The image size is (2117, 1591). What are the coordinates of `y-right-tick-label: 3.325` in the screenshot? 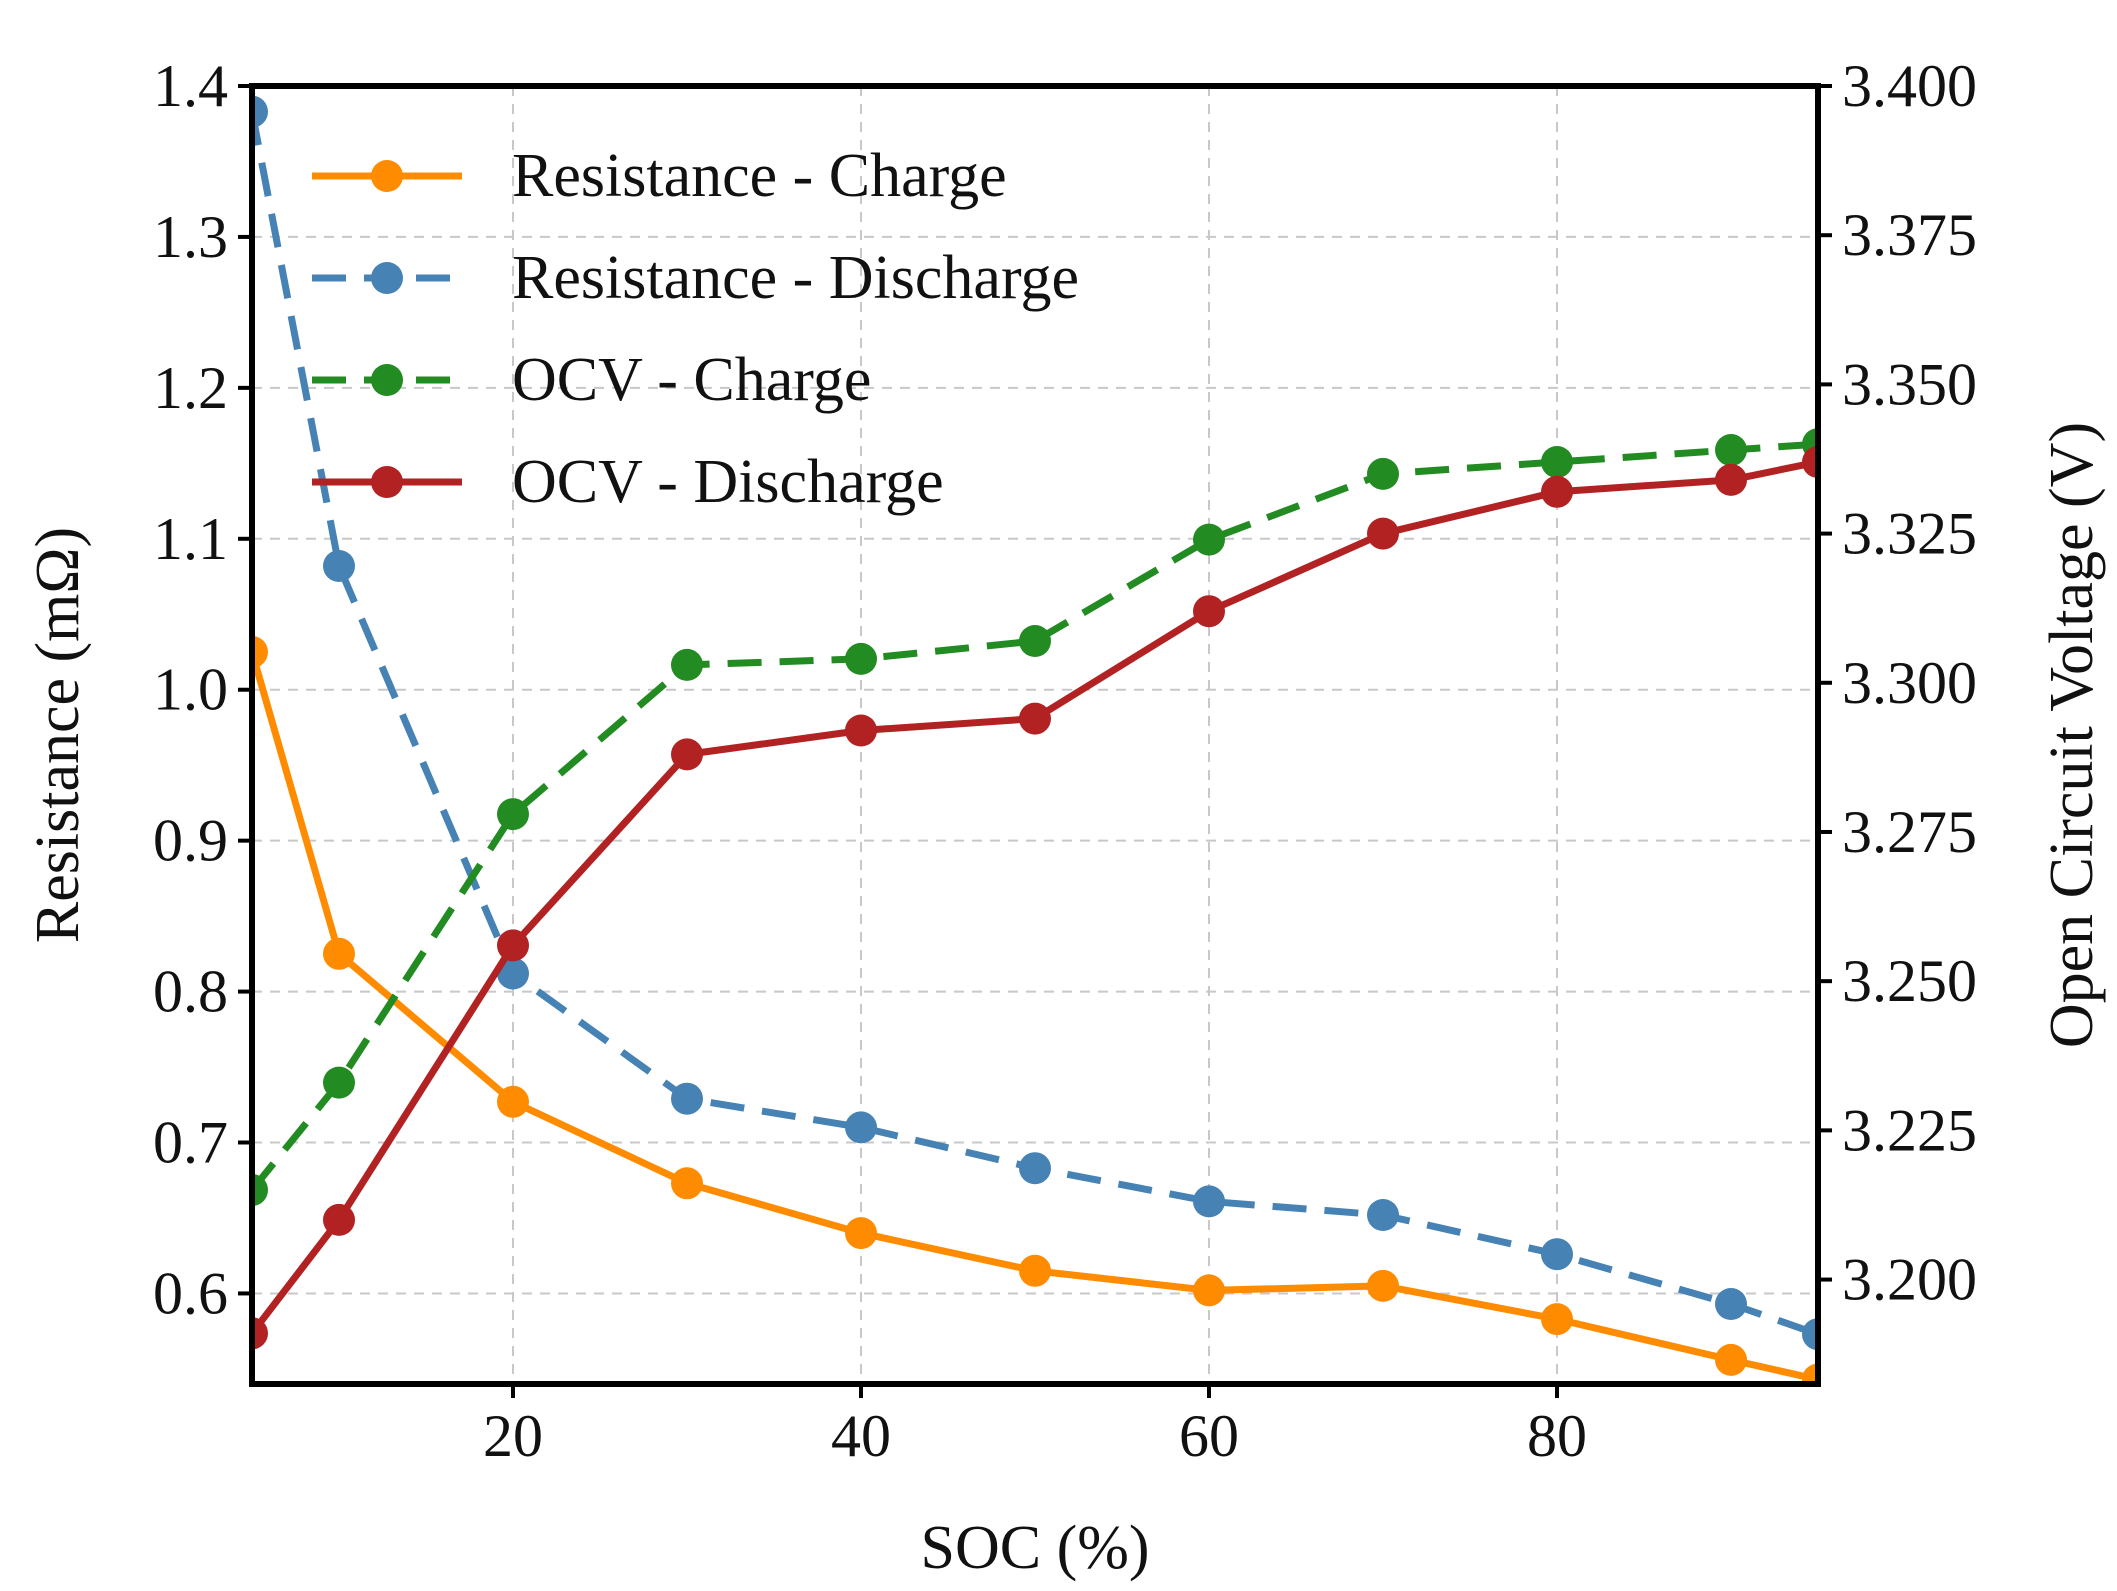 It's located at (1909, 534).